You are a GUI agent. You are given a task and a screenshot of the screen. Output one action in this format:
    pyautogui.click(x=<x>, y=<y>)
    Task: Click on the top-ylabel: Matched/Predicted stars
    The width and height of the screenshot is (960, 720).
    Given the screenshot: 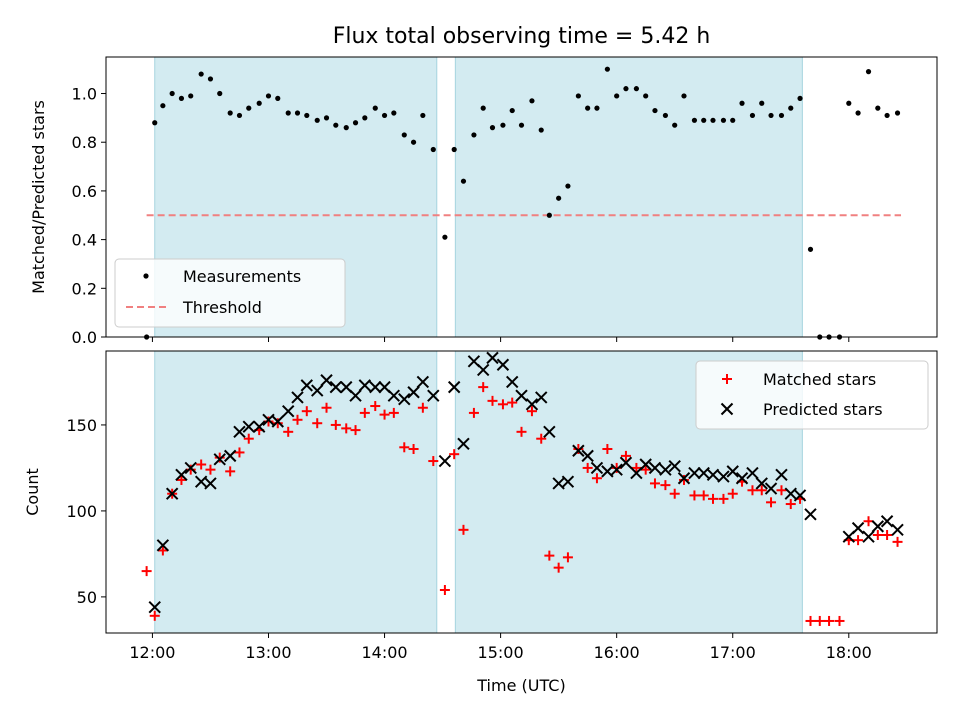 What is the action you would take?
    pyautogui.click(x=38, y=197)
    